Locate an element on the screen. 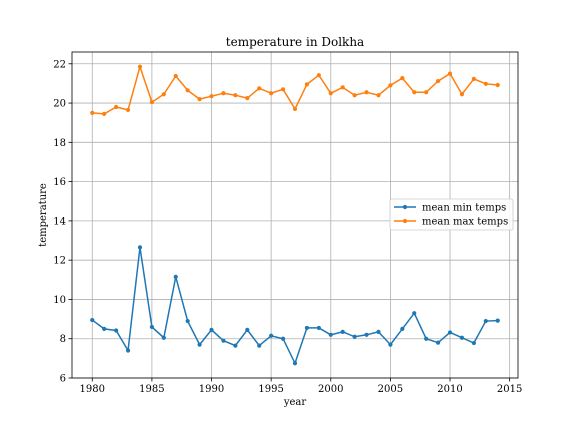 The image size is (576, 432). x-tick-label: 2010 is located at coordinates (449, 389).